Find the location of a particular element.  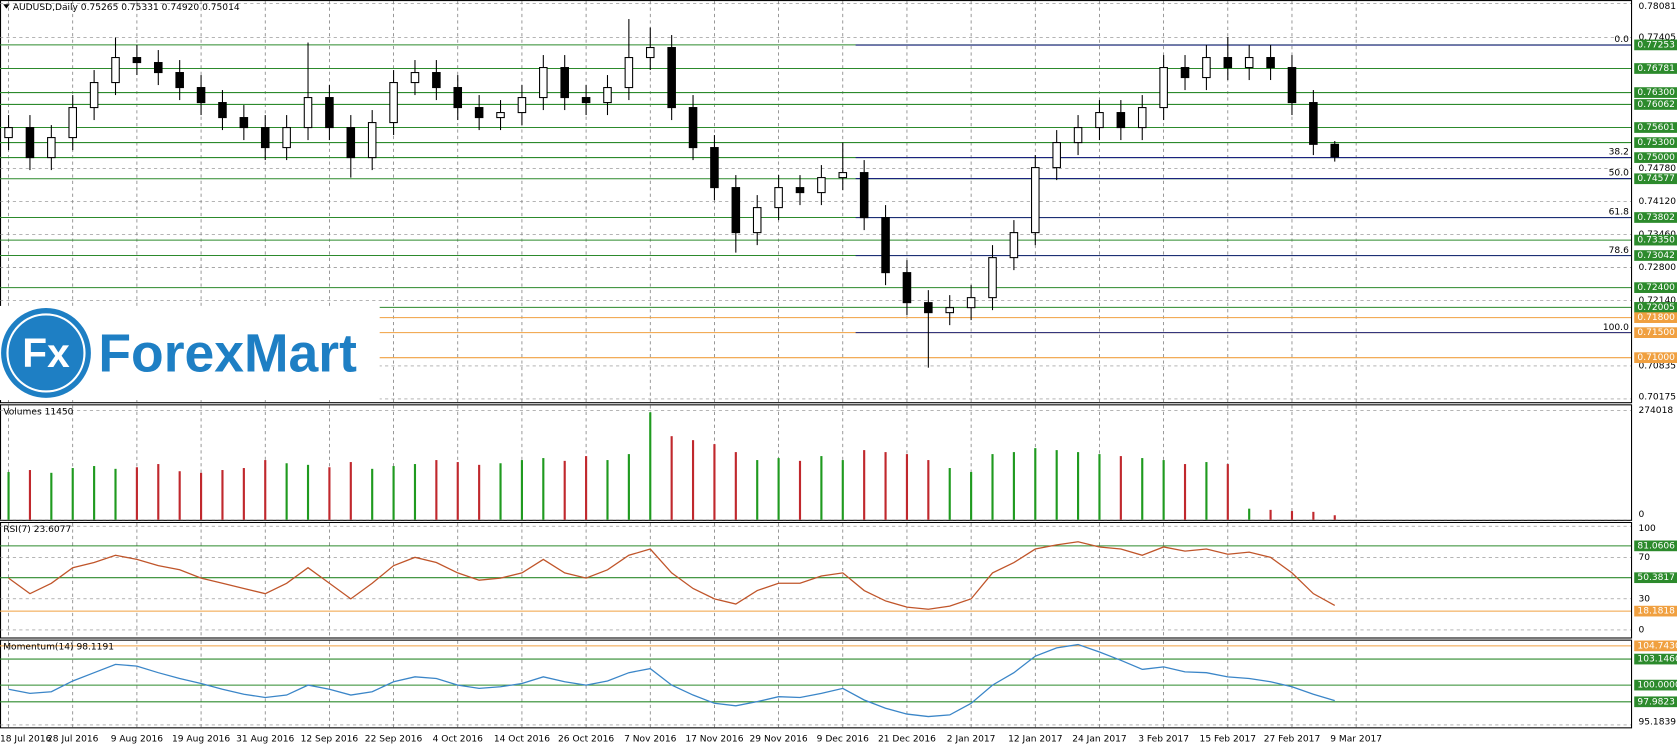

y-tick-label: 30 is located at coordinates (1644, 599).